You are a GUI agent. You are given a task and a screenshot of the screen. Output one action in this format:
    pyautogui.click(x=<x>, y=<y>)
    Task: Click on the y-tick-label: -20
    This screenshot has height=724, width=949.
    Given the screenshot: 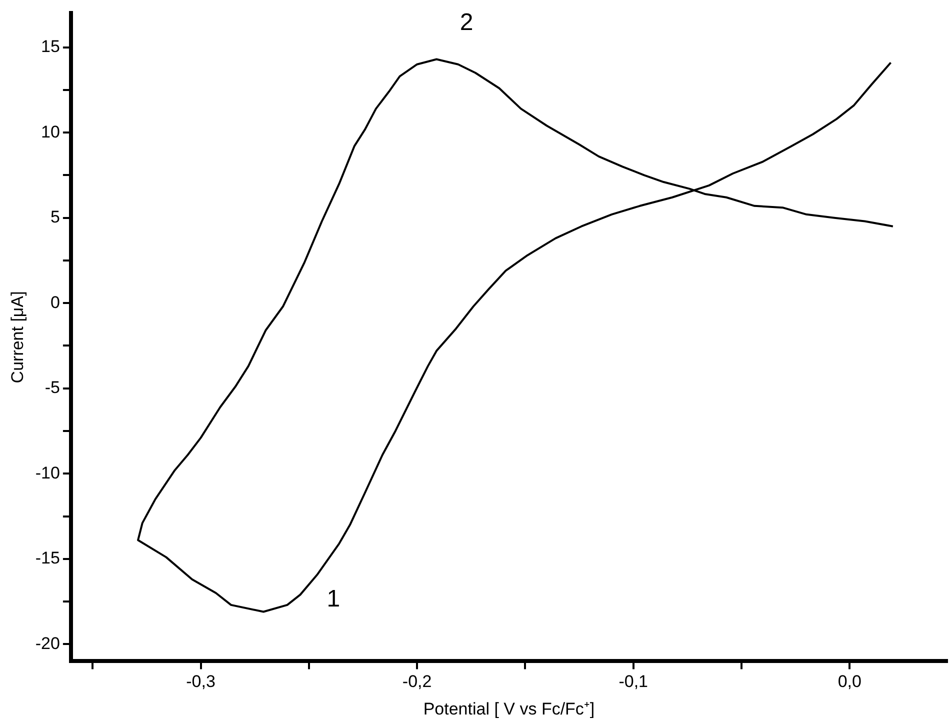 What is the action you would take?
    pyautogui.click(x=47, y=643)
    